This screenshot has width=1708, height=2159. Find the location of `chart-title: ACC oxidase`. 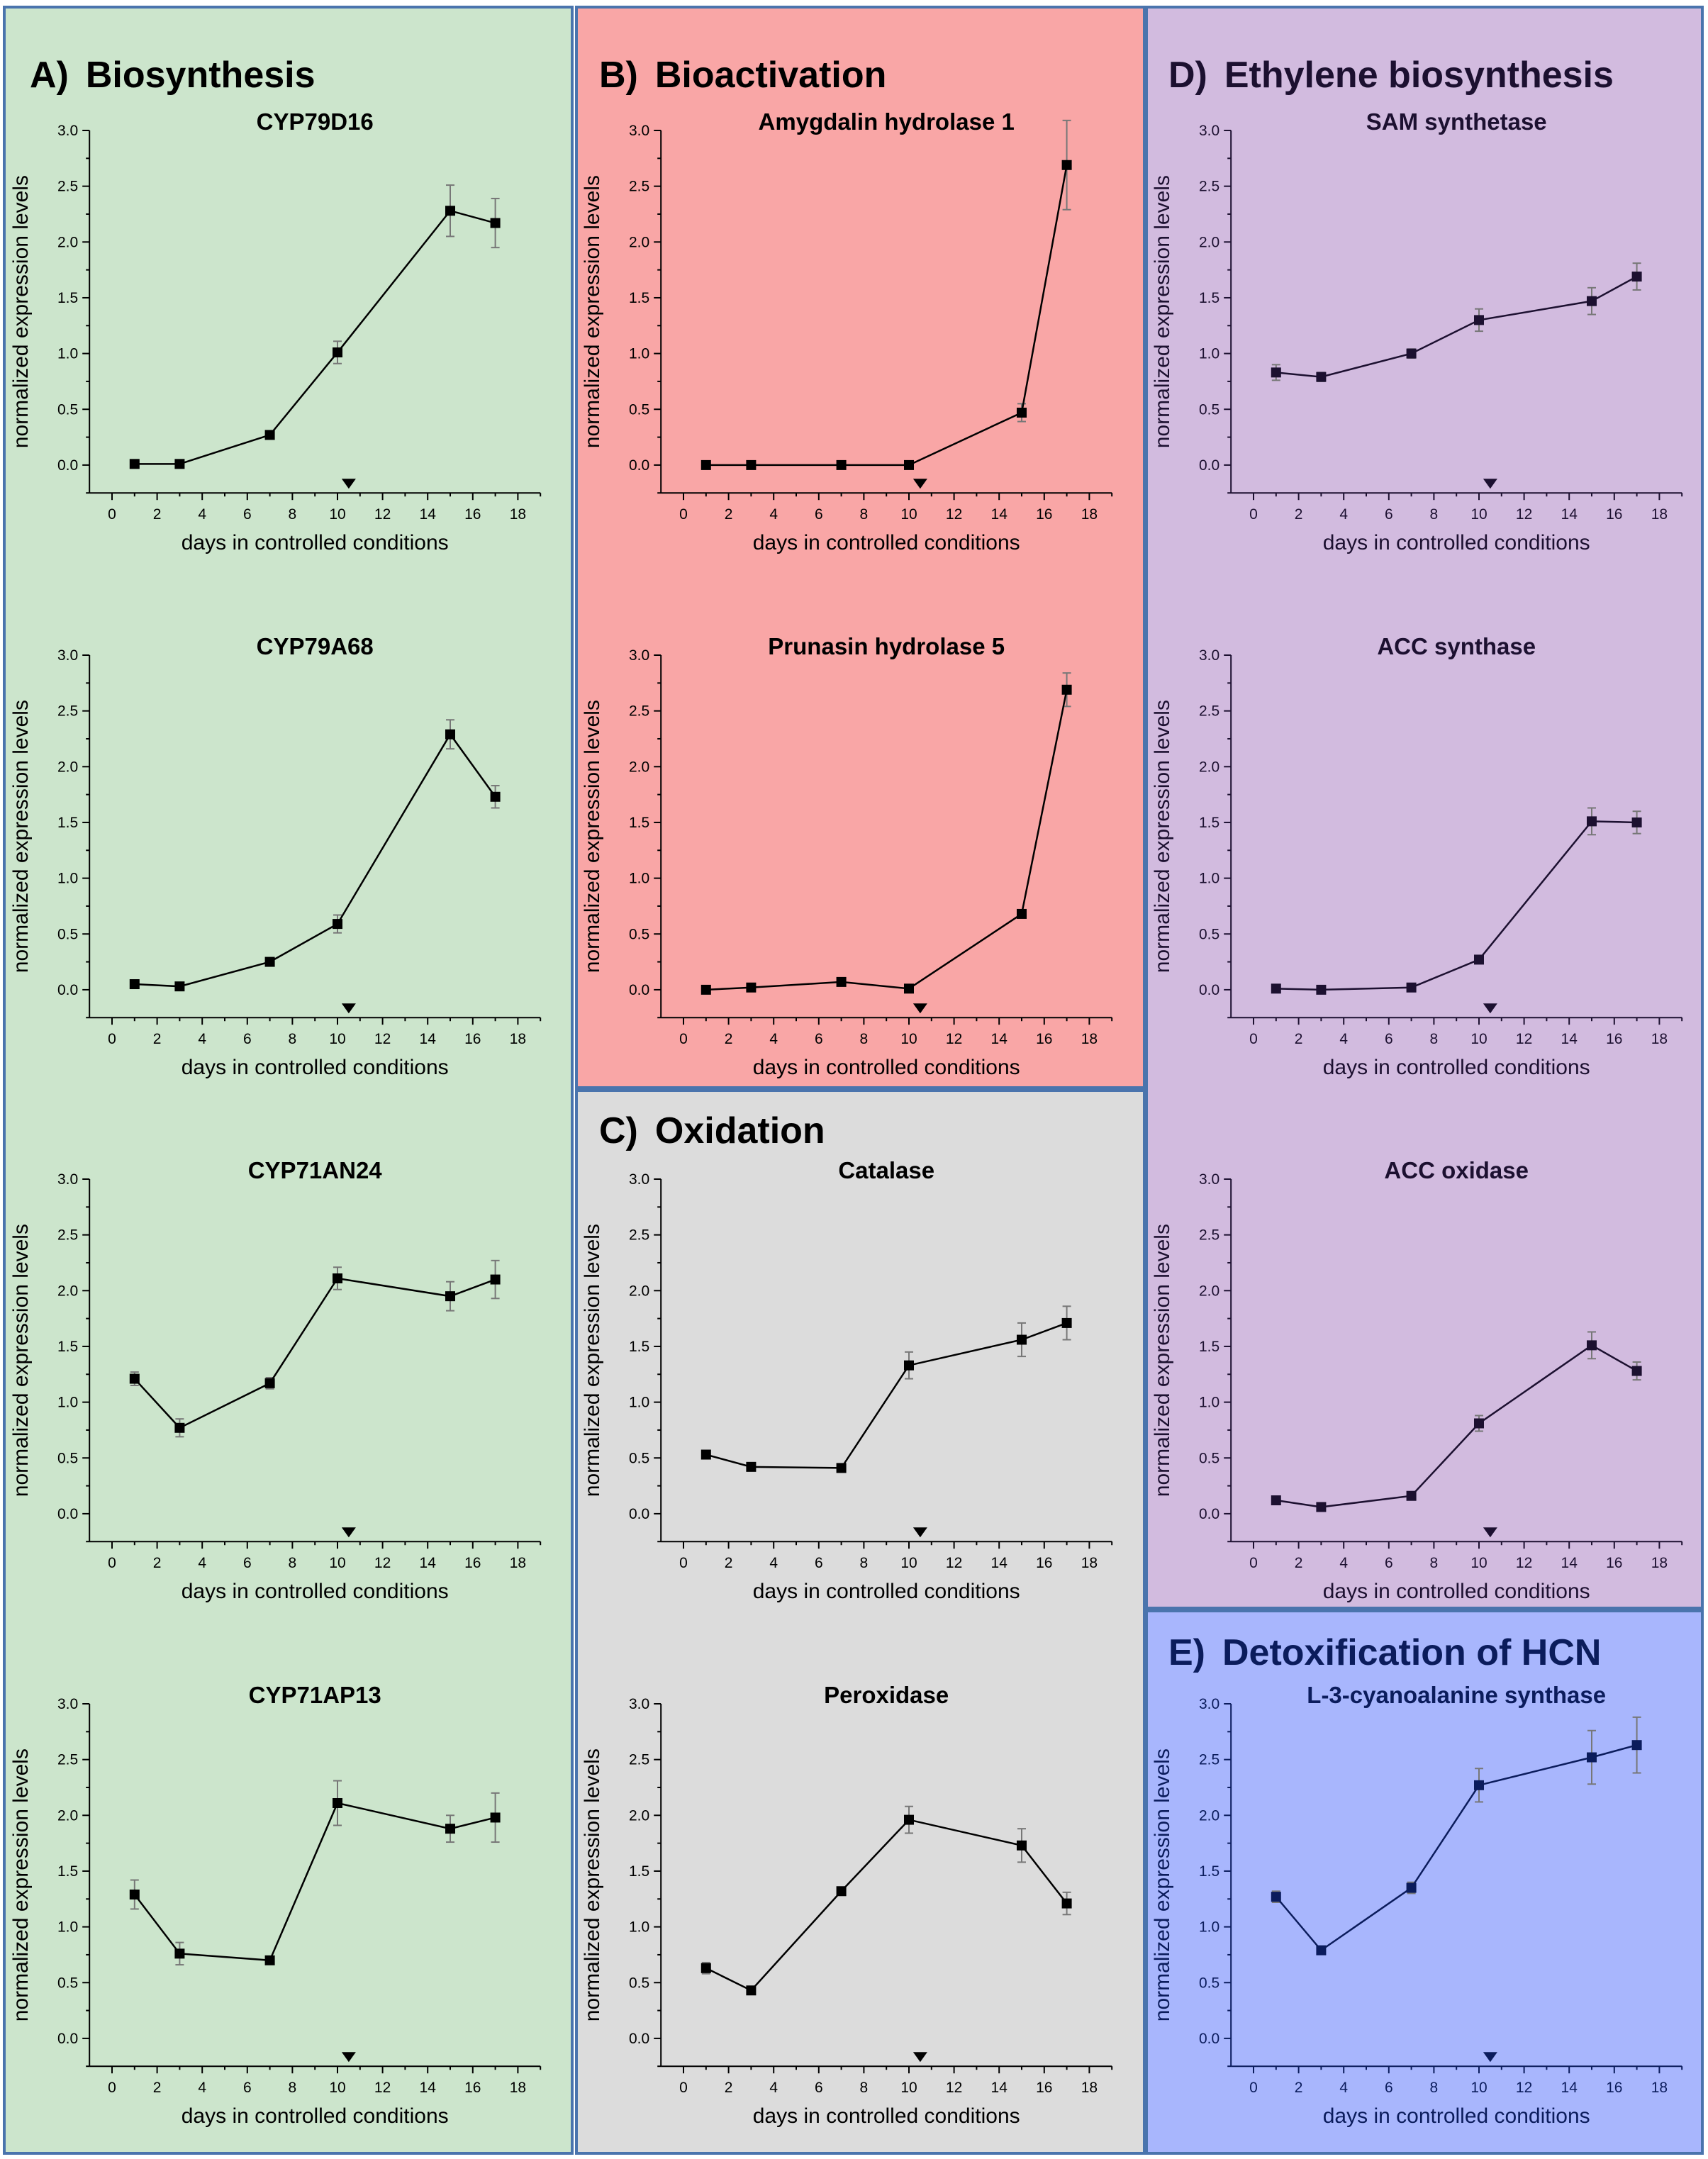

chart-title: ACC oxidase is located at coordinates (1456, 1170).